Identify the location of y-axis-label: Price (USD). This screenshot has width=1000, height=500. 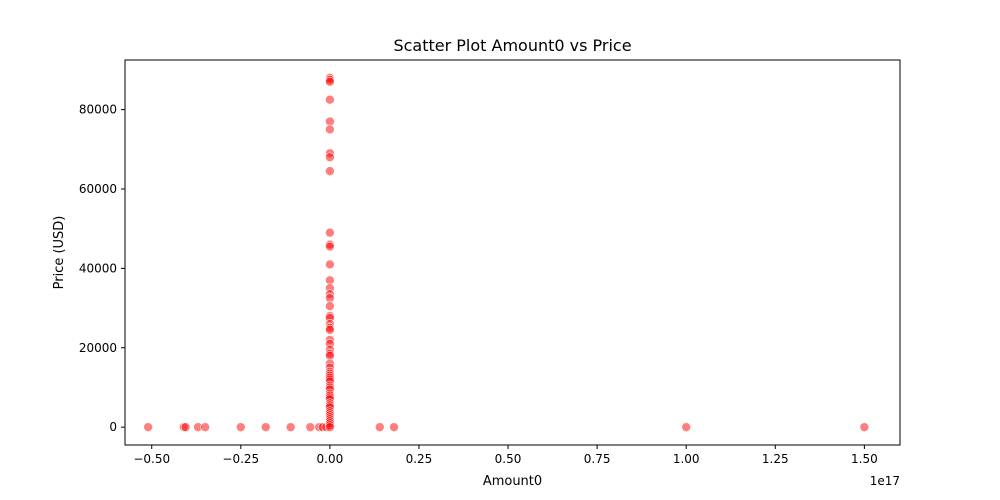
(59, 253).